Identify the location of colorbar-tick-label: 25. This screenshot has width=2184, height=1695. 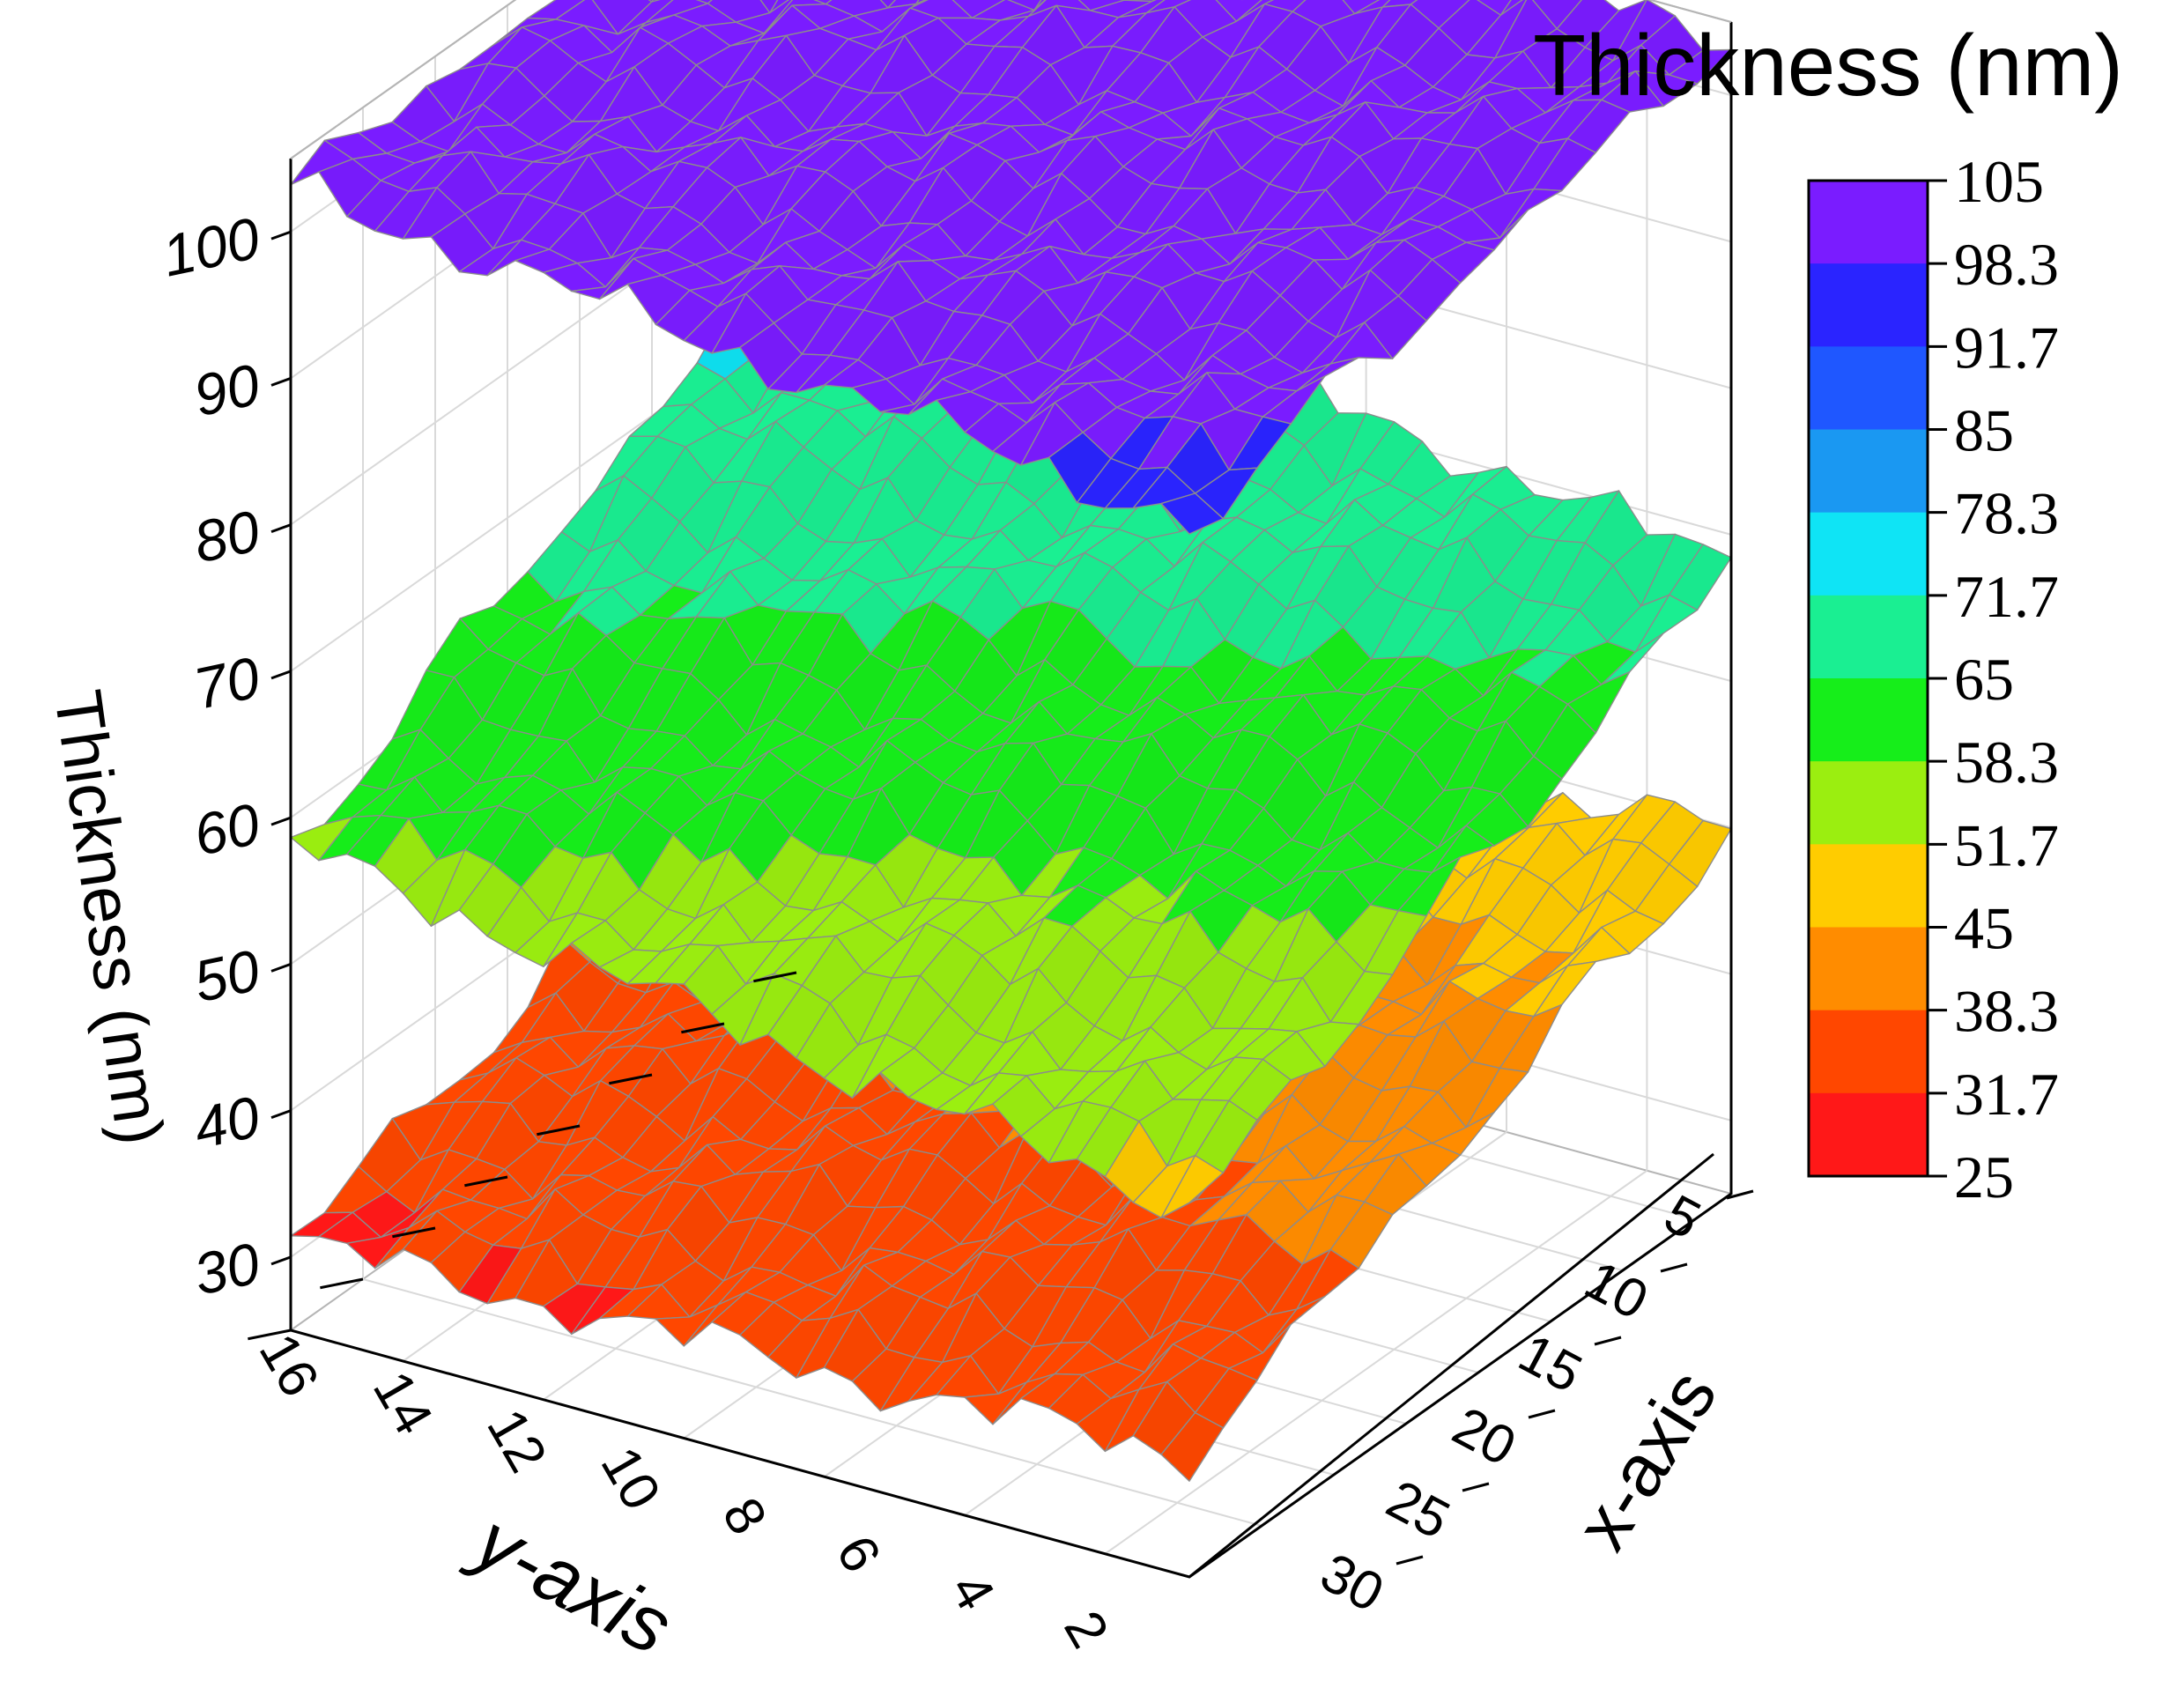
(1984, 1177).